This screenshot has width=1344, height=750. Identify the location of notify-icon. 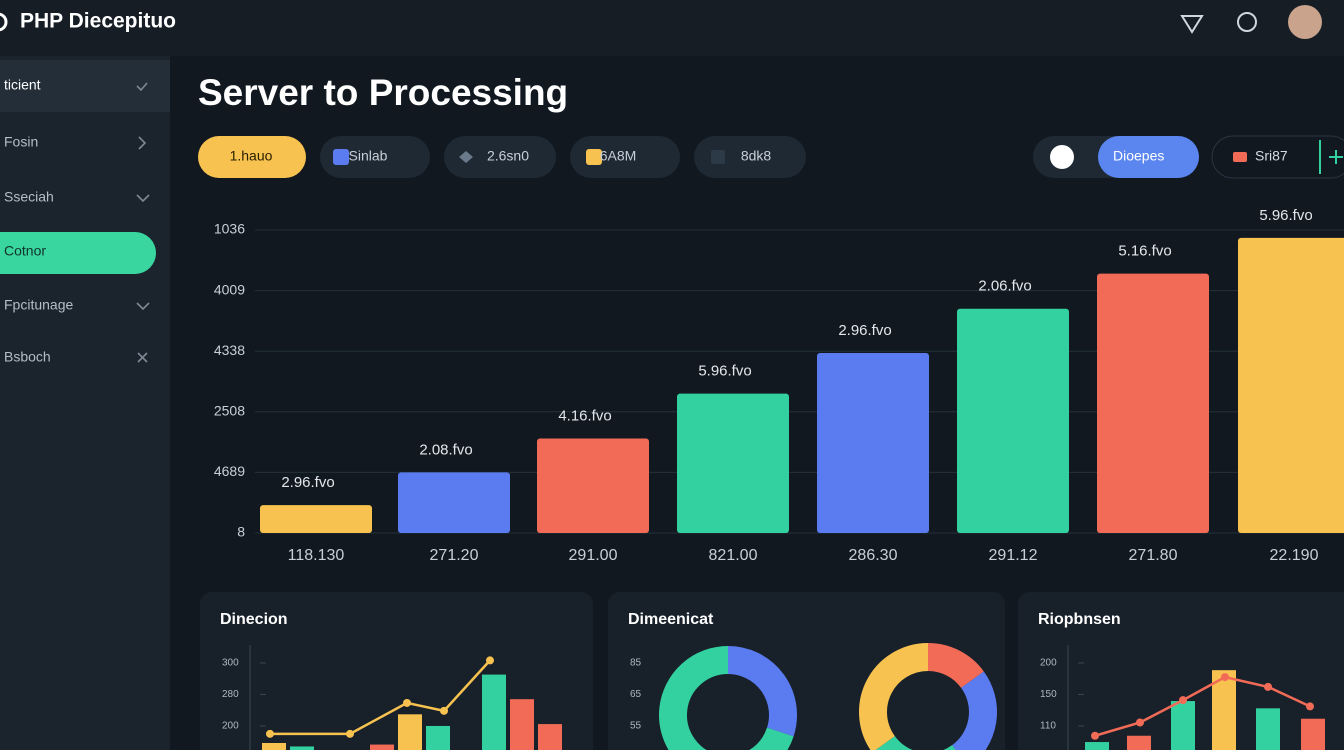
(1192, 24).